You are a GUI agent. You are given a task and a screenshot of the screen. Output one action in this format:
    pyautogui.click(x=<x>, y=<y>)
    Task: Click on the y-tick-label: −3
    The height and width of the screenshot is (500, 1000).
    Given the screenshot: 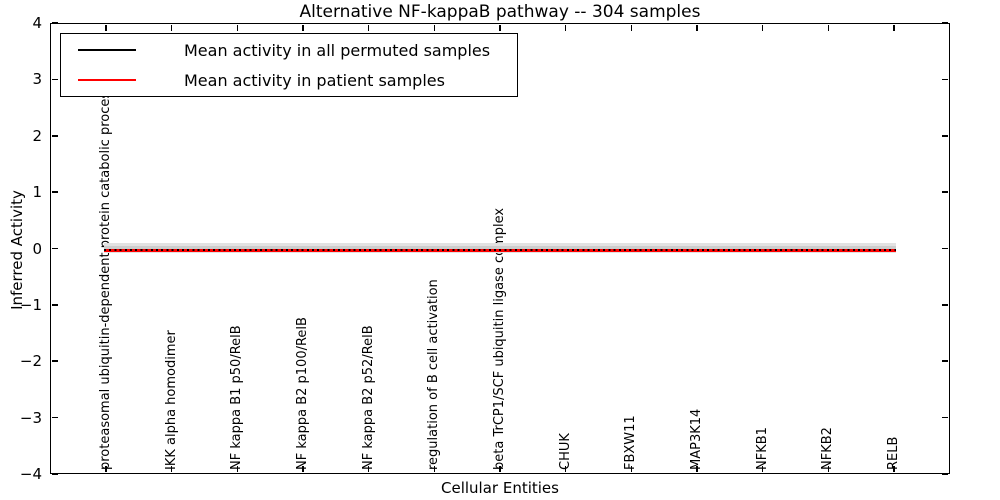 What is the action you would take?
    pyautogui.click(x=30, y=417)
    